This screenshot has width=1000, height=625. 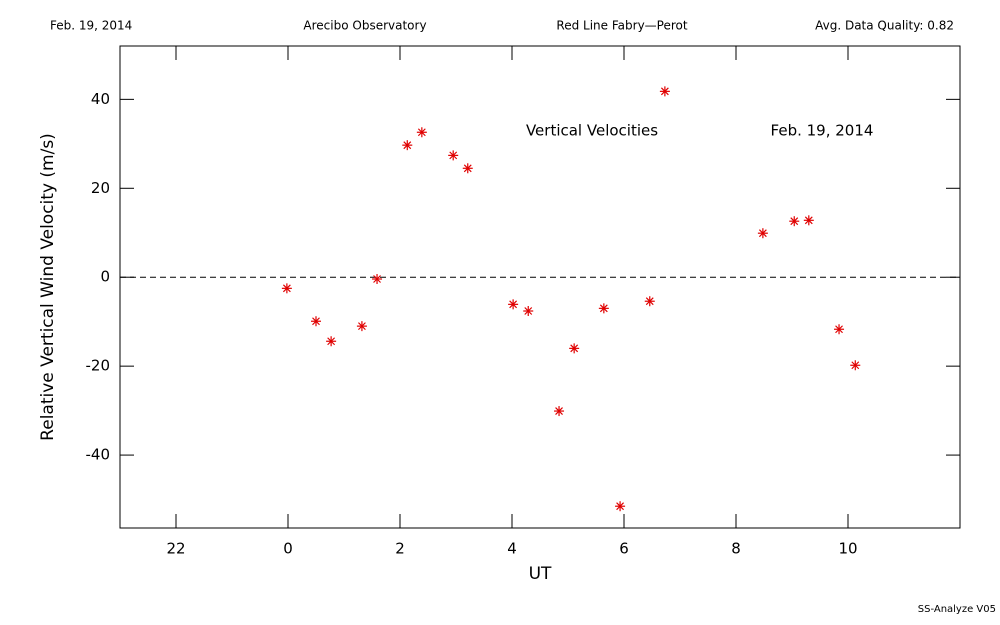 What do you see at coordinates (884, 26) in the screenshot?
I see `header-quality: Avg. Data Quality: 0.82` at bounding box center [884, 26].